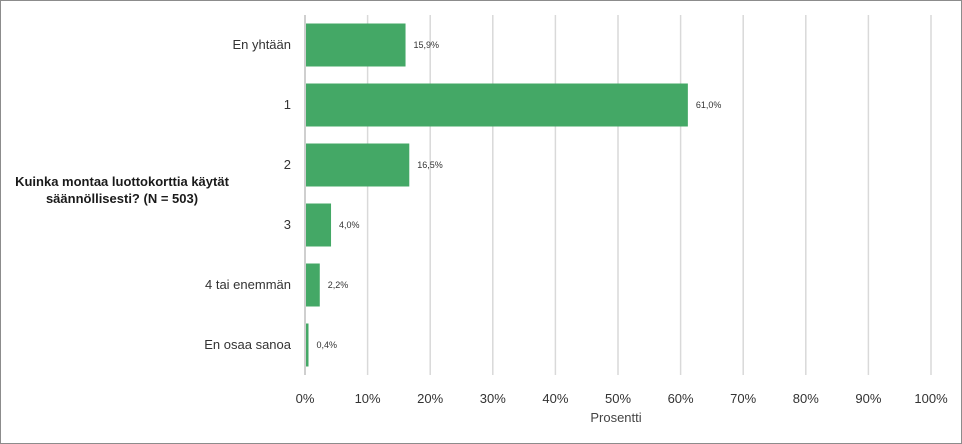 The height and width of the screenshot is (444, 962). What do you see at coordinates (287, 164) in the screenshot?
I see `category-label: 2` at bounding box center [287, 164].